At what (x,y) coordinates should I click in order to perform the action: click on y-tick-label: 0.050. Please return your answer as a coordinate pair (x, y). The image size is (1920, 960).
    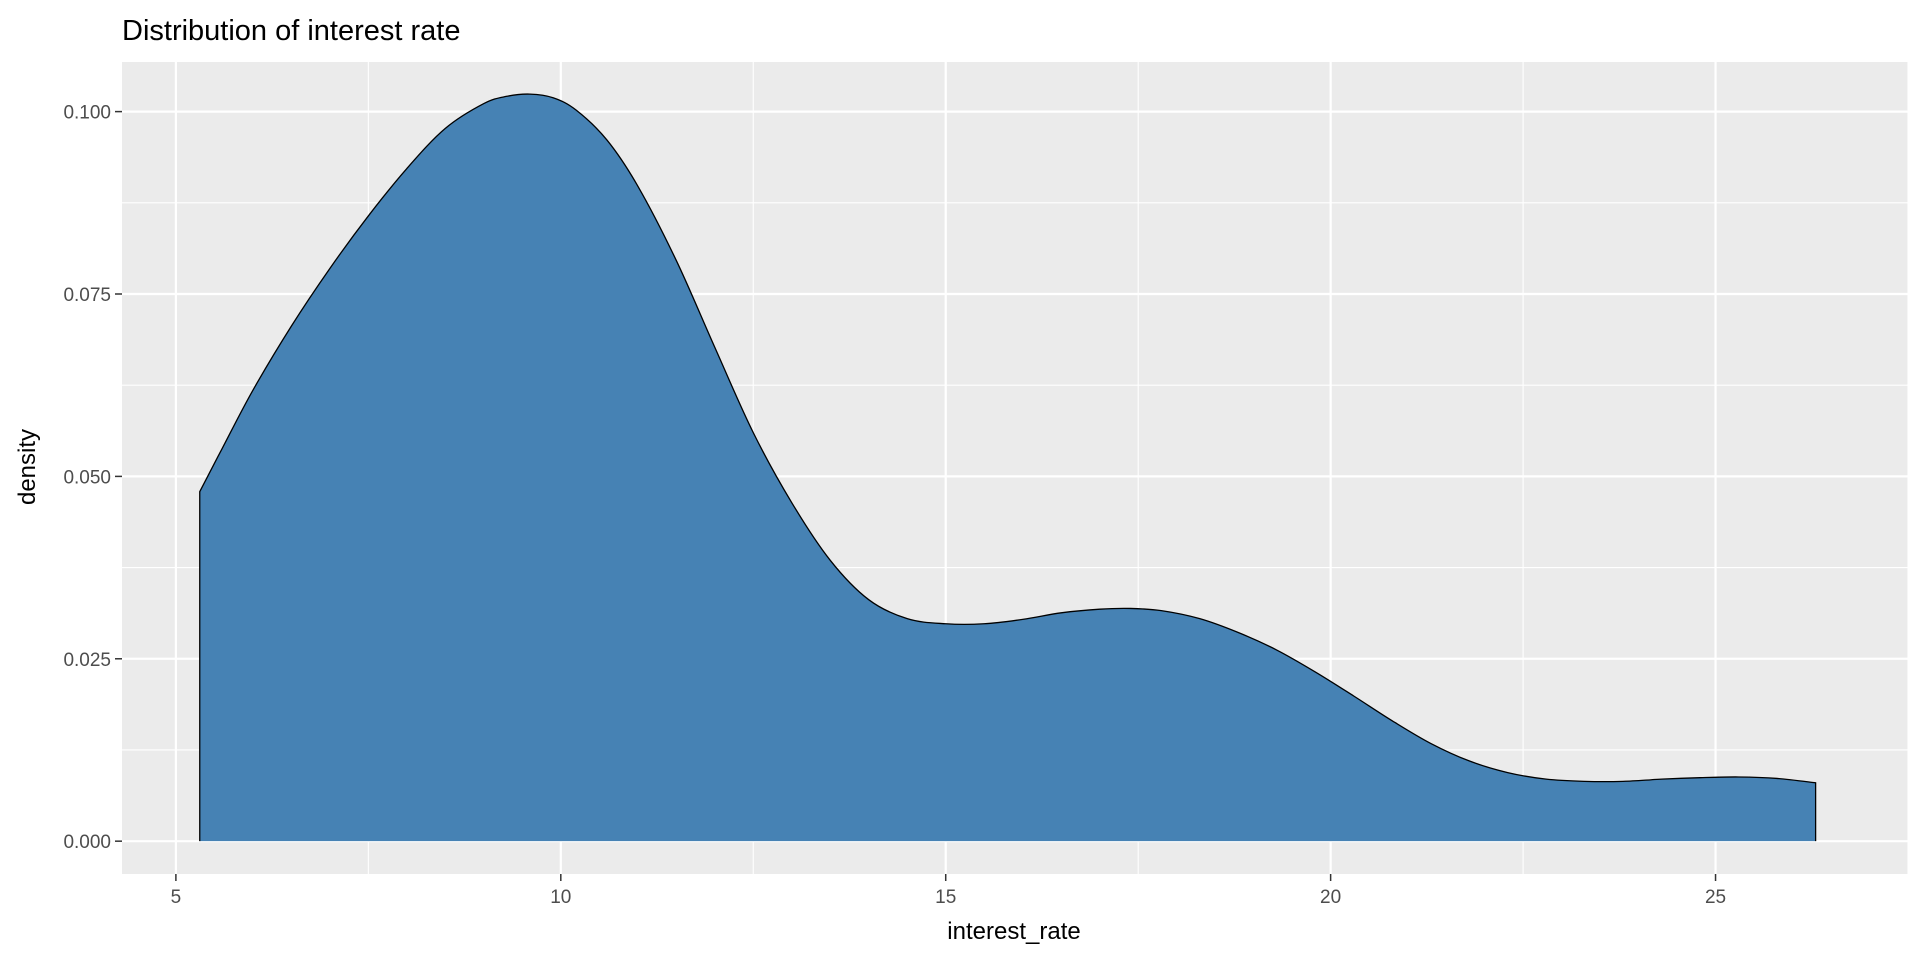
    Looking at the image, I should click on (87, 477).